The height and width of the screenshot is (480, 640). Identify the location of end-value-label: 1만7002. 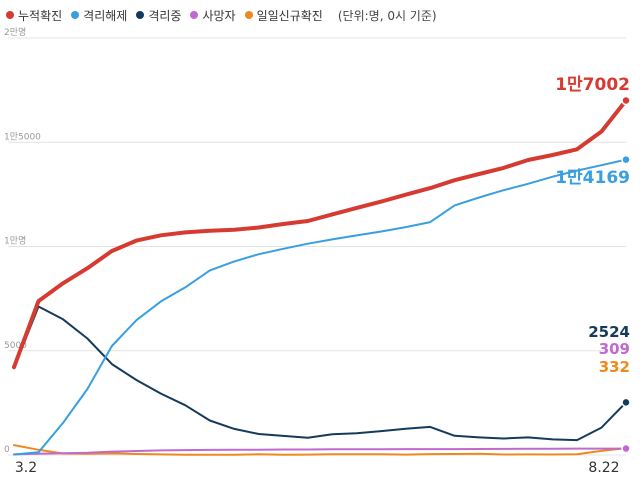
(592, 85).